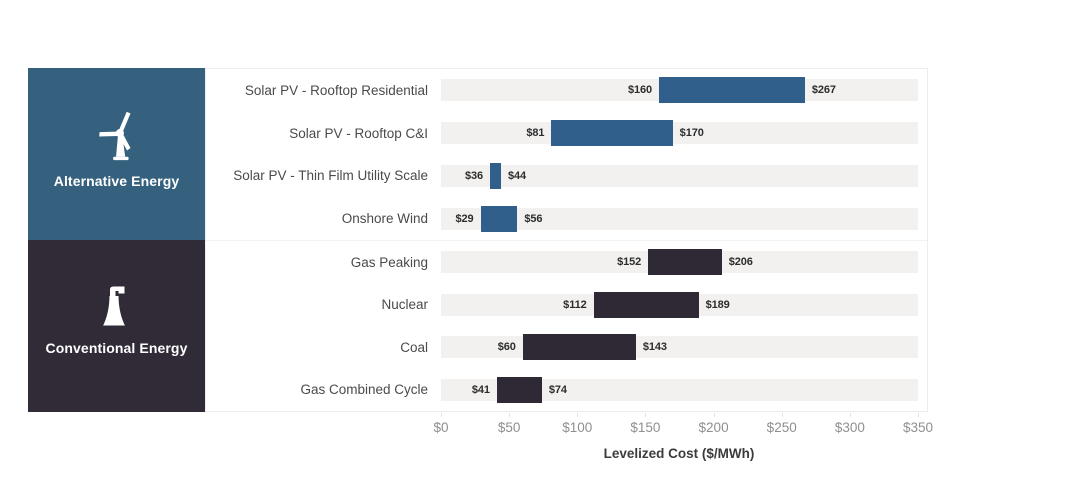  I want to click on axis-tick-label: $0, so click(441, 427).